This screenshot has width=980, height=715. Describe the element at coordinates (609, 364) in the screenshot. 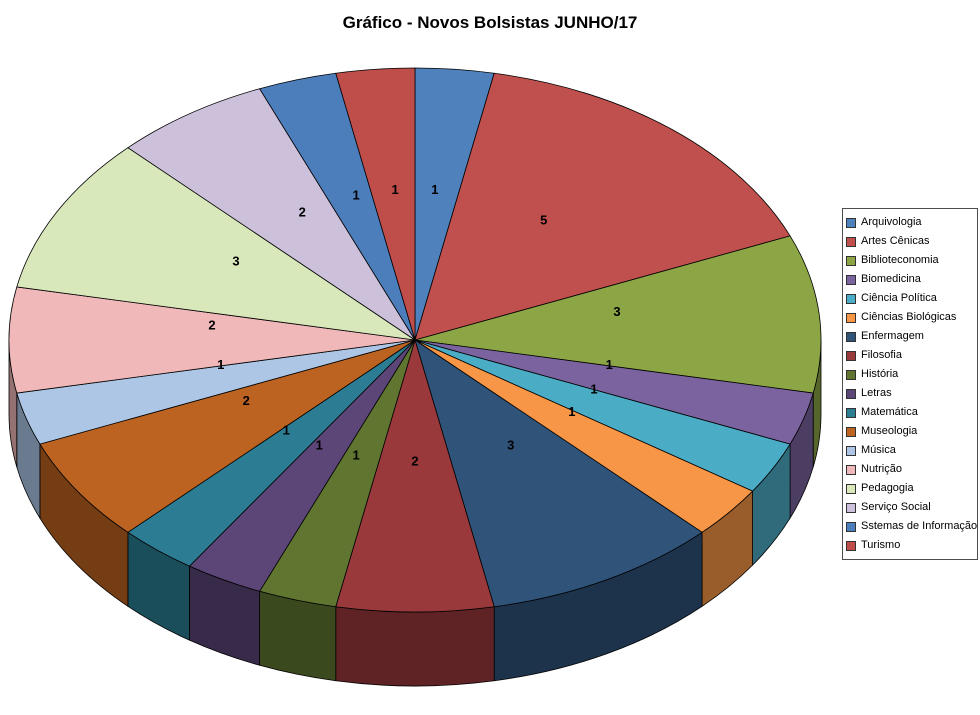

I see `data-label-biomedicina: 1` at that location.